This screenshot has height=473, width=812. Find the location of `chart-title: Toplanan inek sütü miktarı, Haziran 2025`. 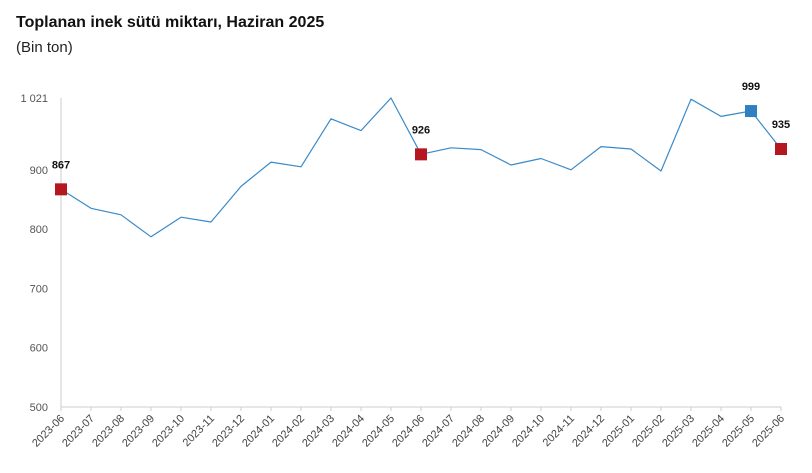

chart-title: Toplanan inek sütü miktarı, Haziran 2025 is located at coordinates (170, 22).